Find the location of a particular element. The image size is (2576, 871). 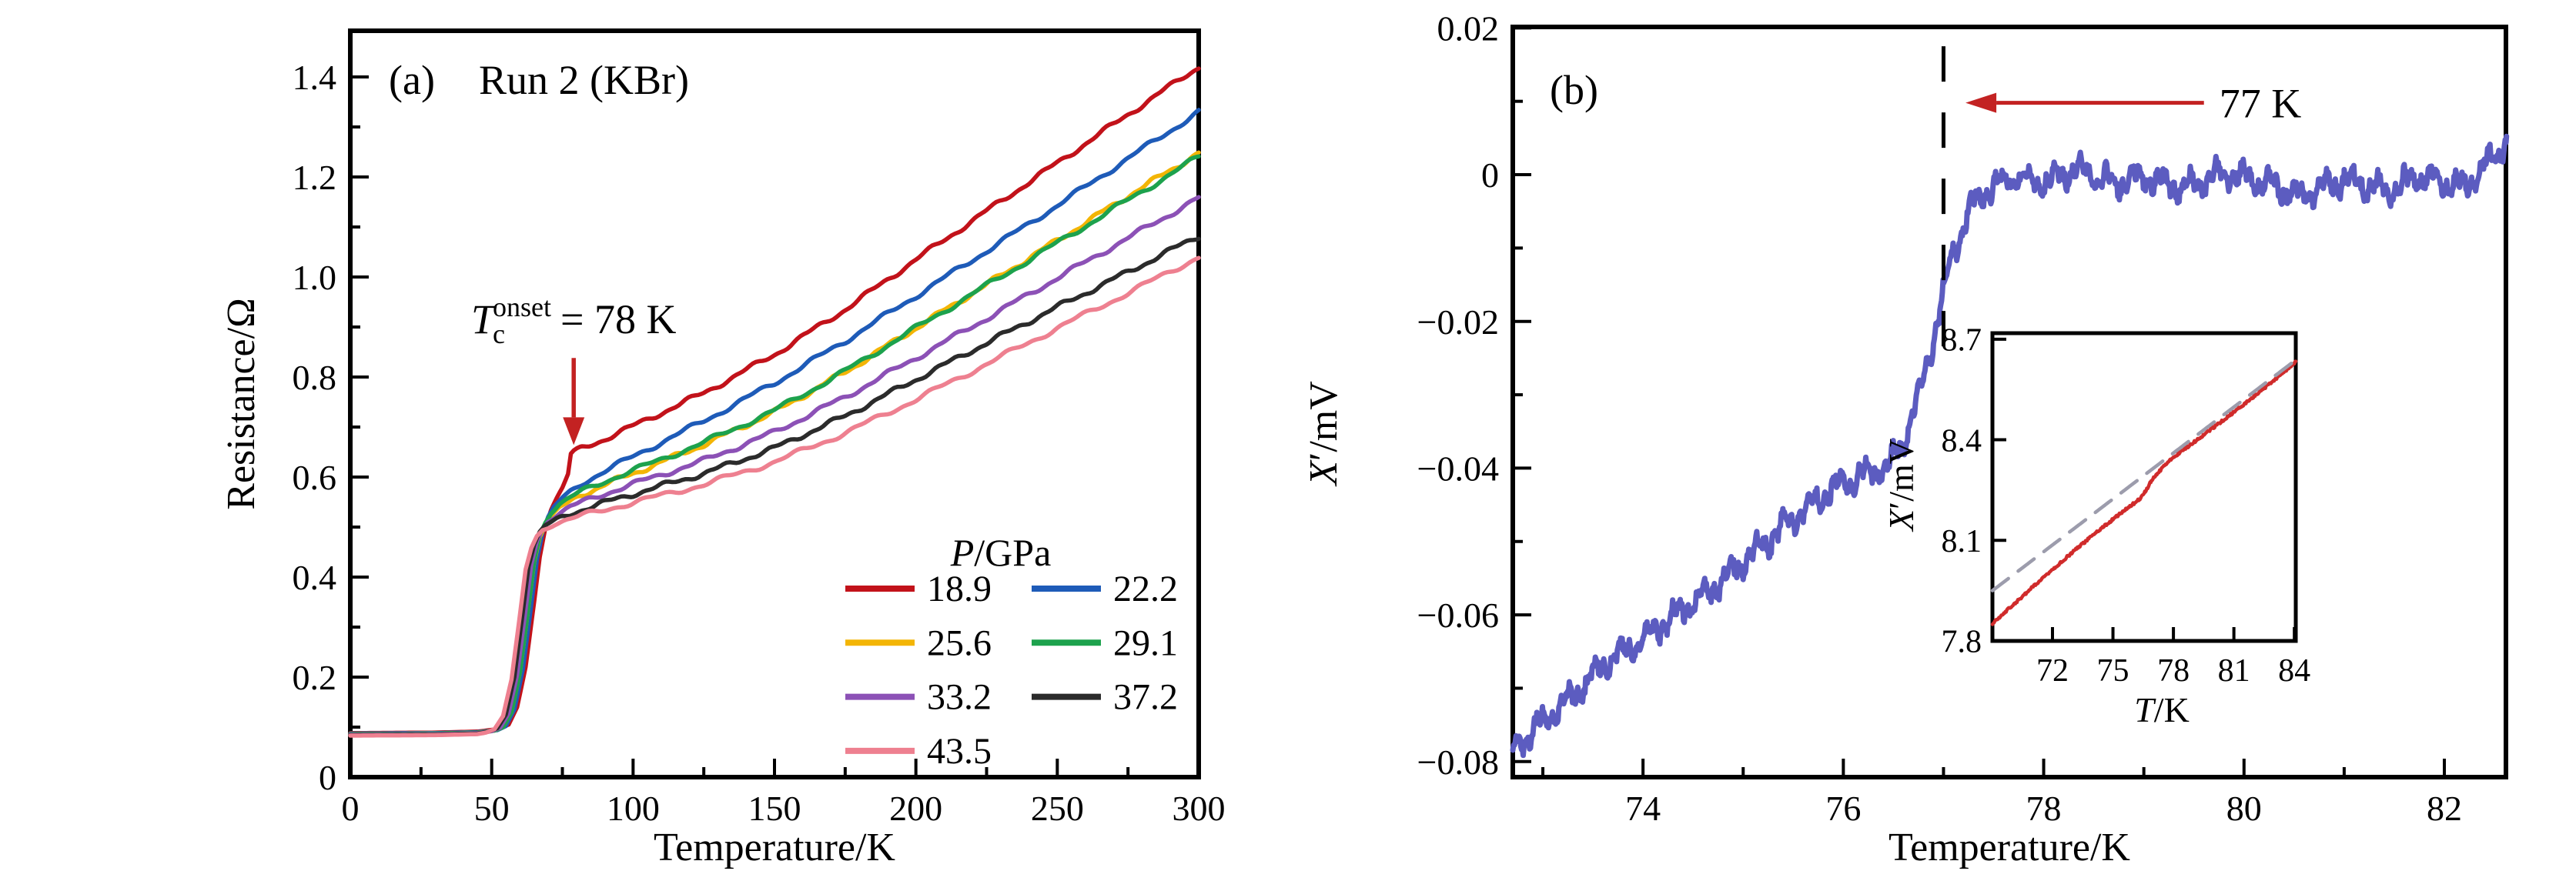

legend-label-22.2: 22.2 is located at coordinates (1146, 589).